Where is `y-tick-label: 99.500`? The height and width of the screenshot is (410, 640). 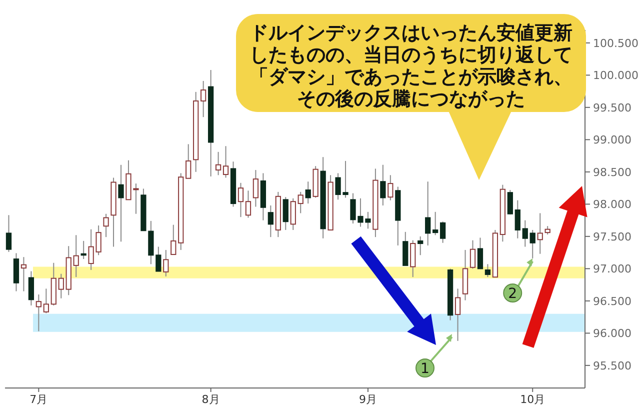 y-tick-label: 99.500 is located at coordinates (612, 107).